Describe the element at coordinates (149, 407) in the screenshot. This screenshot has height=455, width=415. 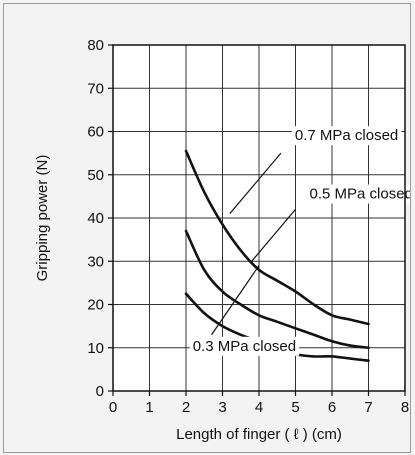
I see `x-tick-label-1: 1` at that location.